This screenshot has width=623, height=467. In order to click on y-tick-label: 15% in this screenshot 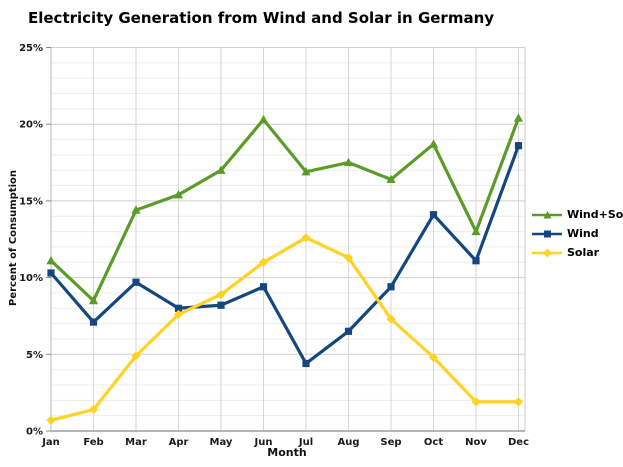, I will do `click(31, 201)`.